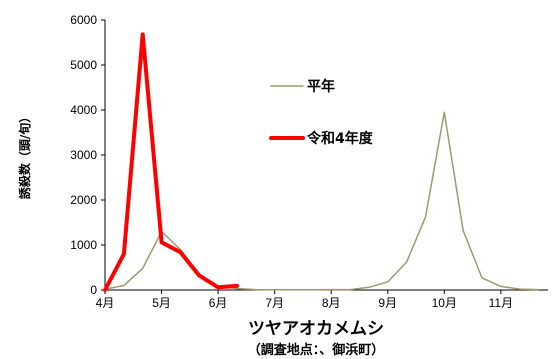 The image size is (558, 359). What do you see at coordinates (83, 20) in the screenshot?
I see `y-tick-label: 6000` at bounding box center [83, 20].